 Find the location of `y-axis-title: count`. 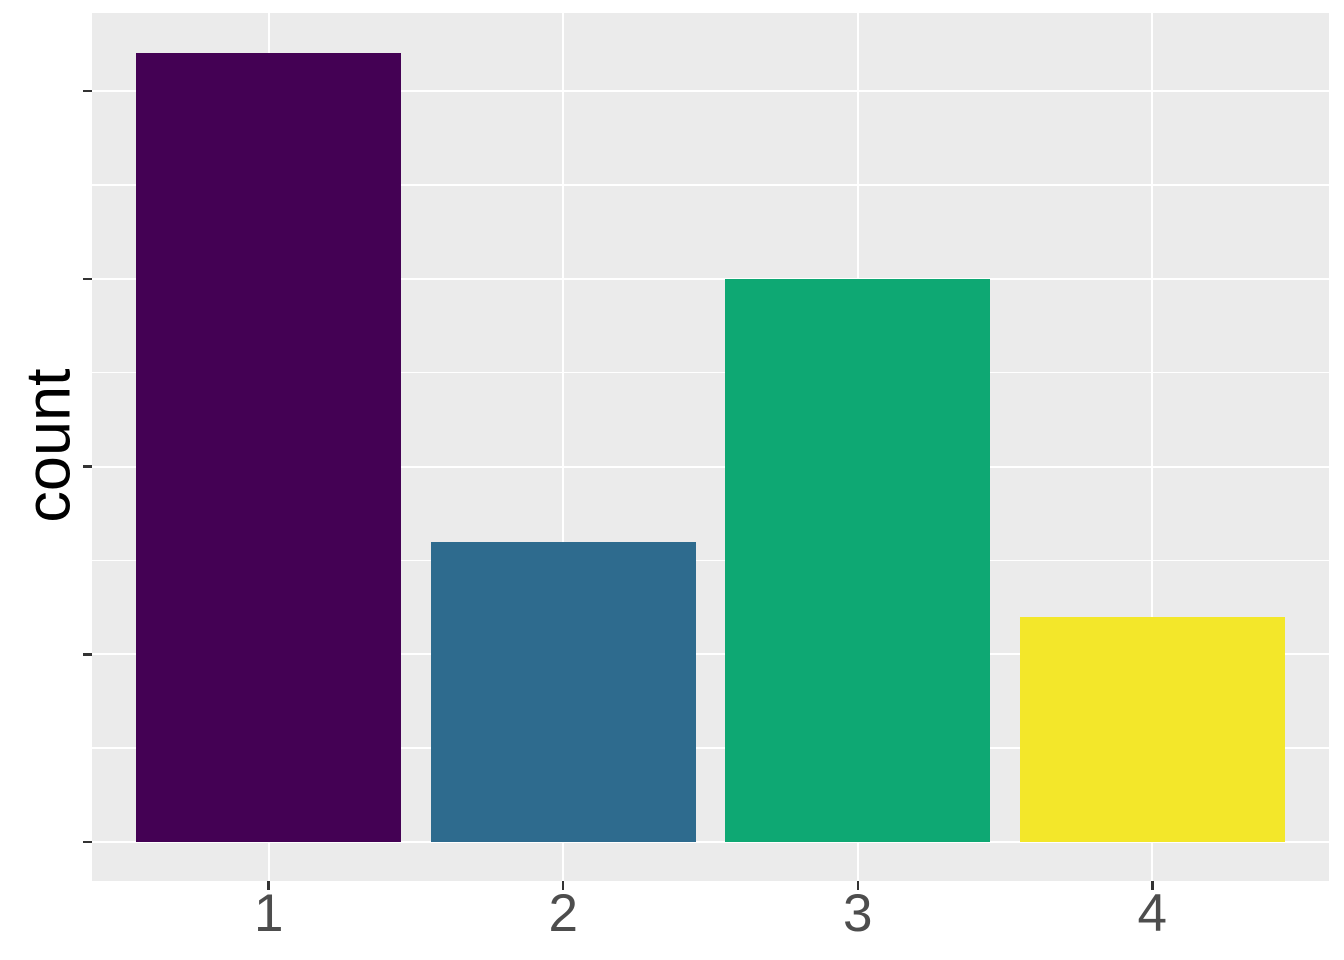

y-axis-title: count is located at coordinates (48, 445).